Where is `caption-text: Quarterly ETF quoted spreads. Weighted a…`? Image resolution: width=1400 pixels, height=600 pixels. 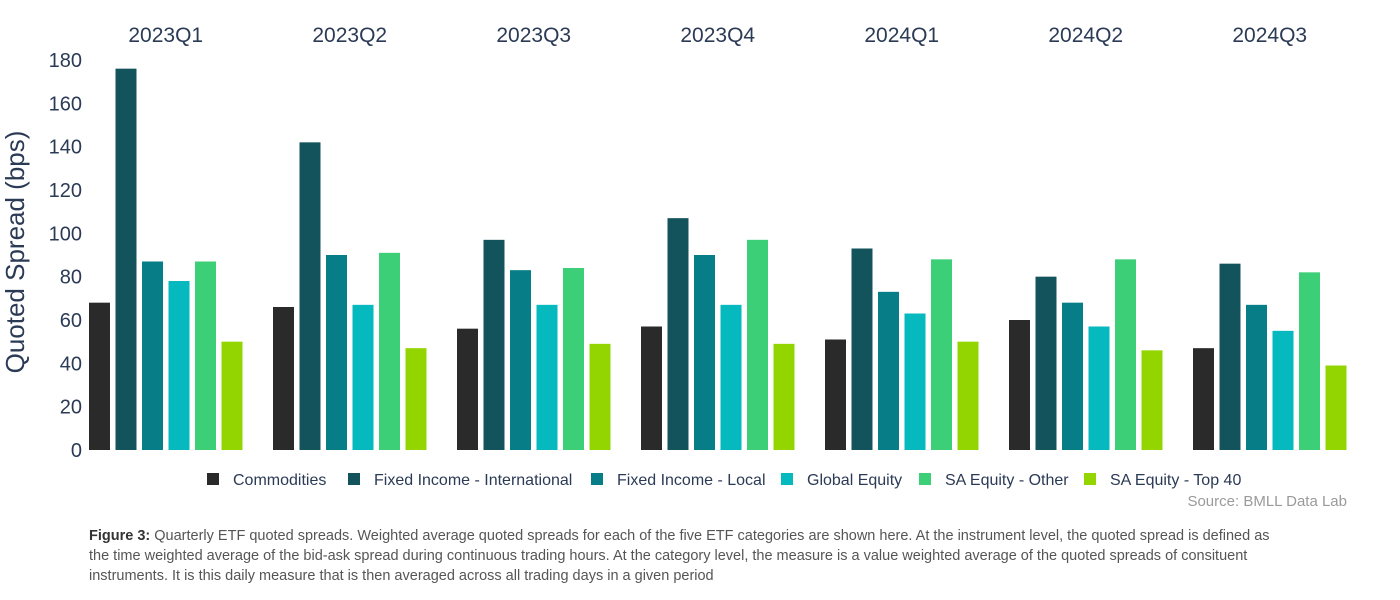
caption-text: Quarterly ETF quoted spreads. Weighted a… is located at coordinates (679, 556).